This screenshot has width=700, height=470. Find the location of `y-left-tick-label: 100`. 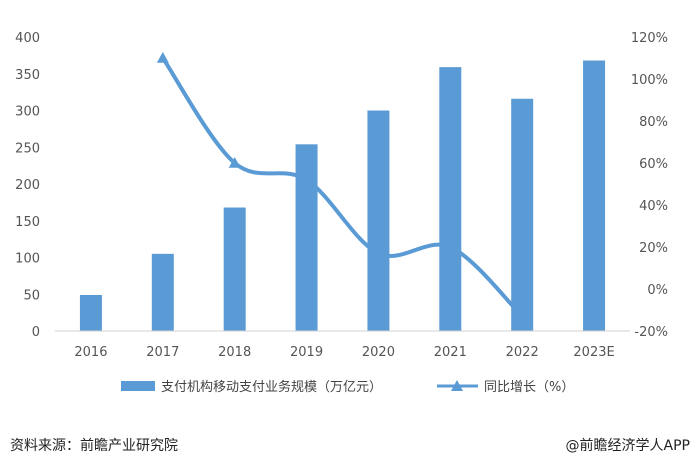

y-left-tick-label: 100 is located at coordinates (27, 259).